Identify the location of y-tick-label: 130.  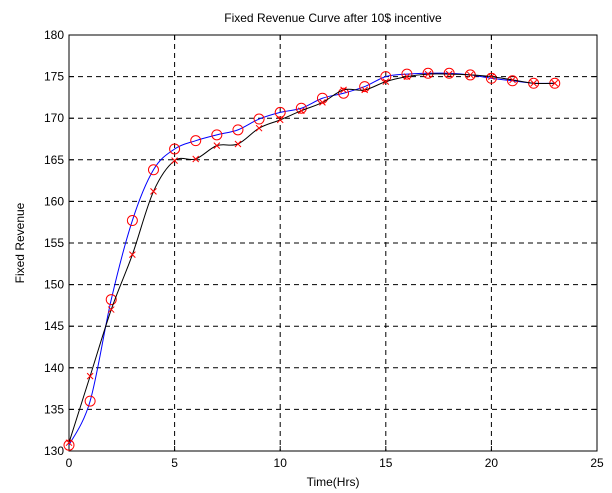
(54, 451).